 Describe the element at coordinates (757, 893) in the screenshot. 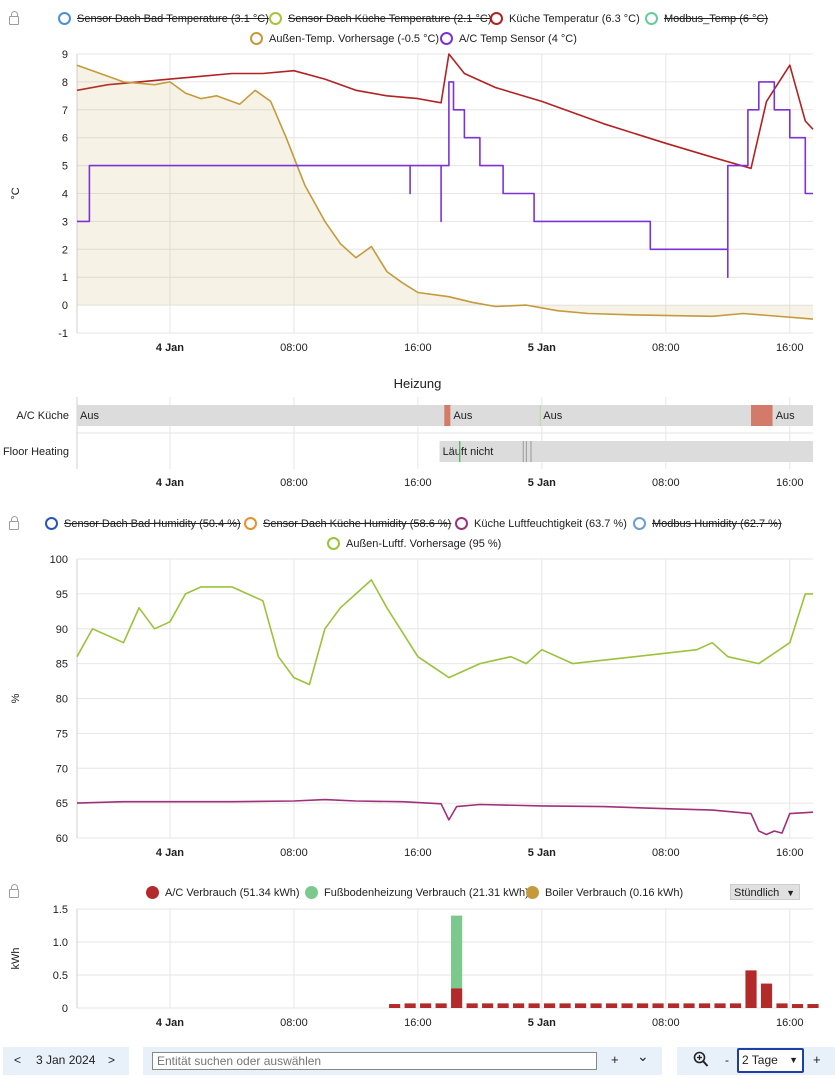

I see `period-select-value: Stündlich` at that location.